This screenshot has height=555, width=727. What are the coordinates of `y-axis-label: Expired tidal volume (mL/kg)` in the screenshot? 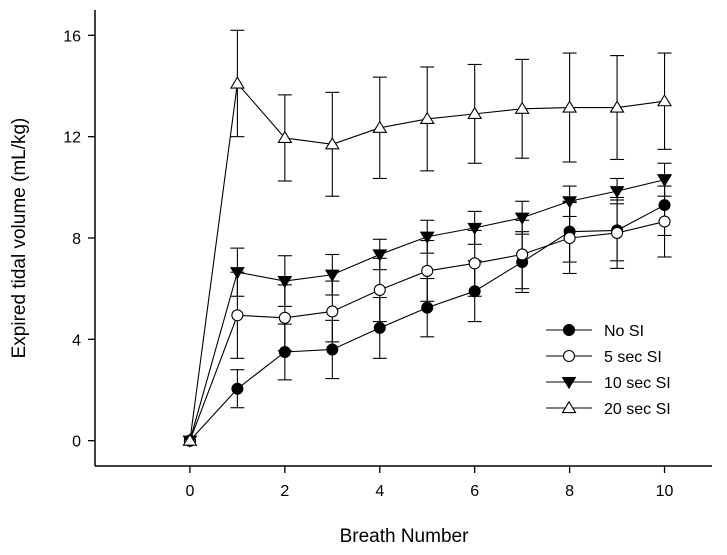 It's located at (19, 238).